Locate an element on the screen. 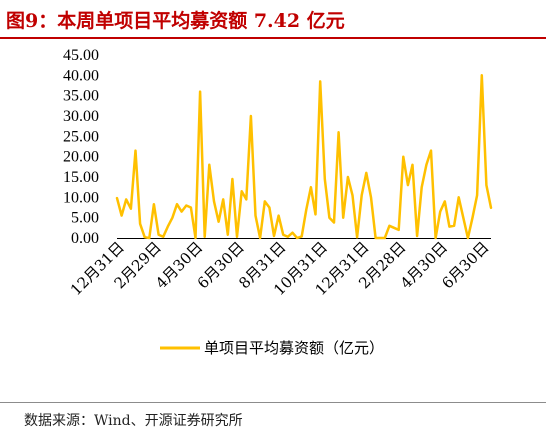 This screenshot has height=436, width=546. y-tick-label: 15.00 is located at coordinates (81, 177).